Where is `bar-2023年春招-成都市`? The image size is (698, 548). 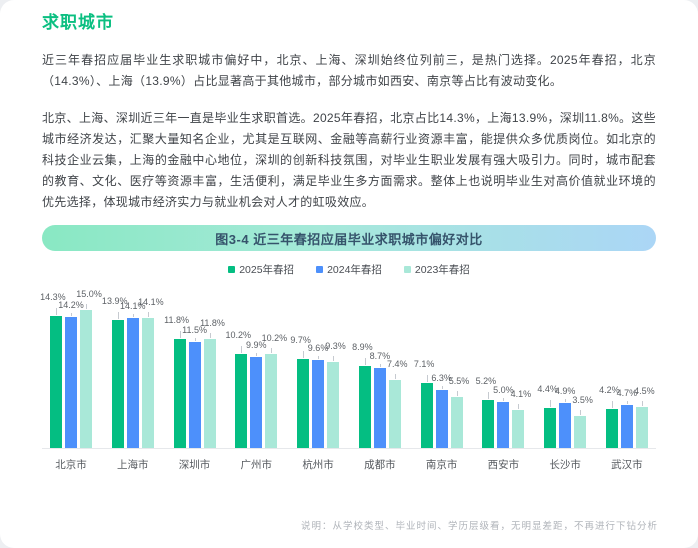
bar-2023年春招-成都市 is located at coordinates (394, 413).